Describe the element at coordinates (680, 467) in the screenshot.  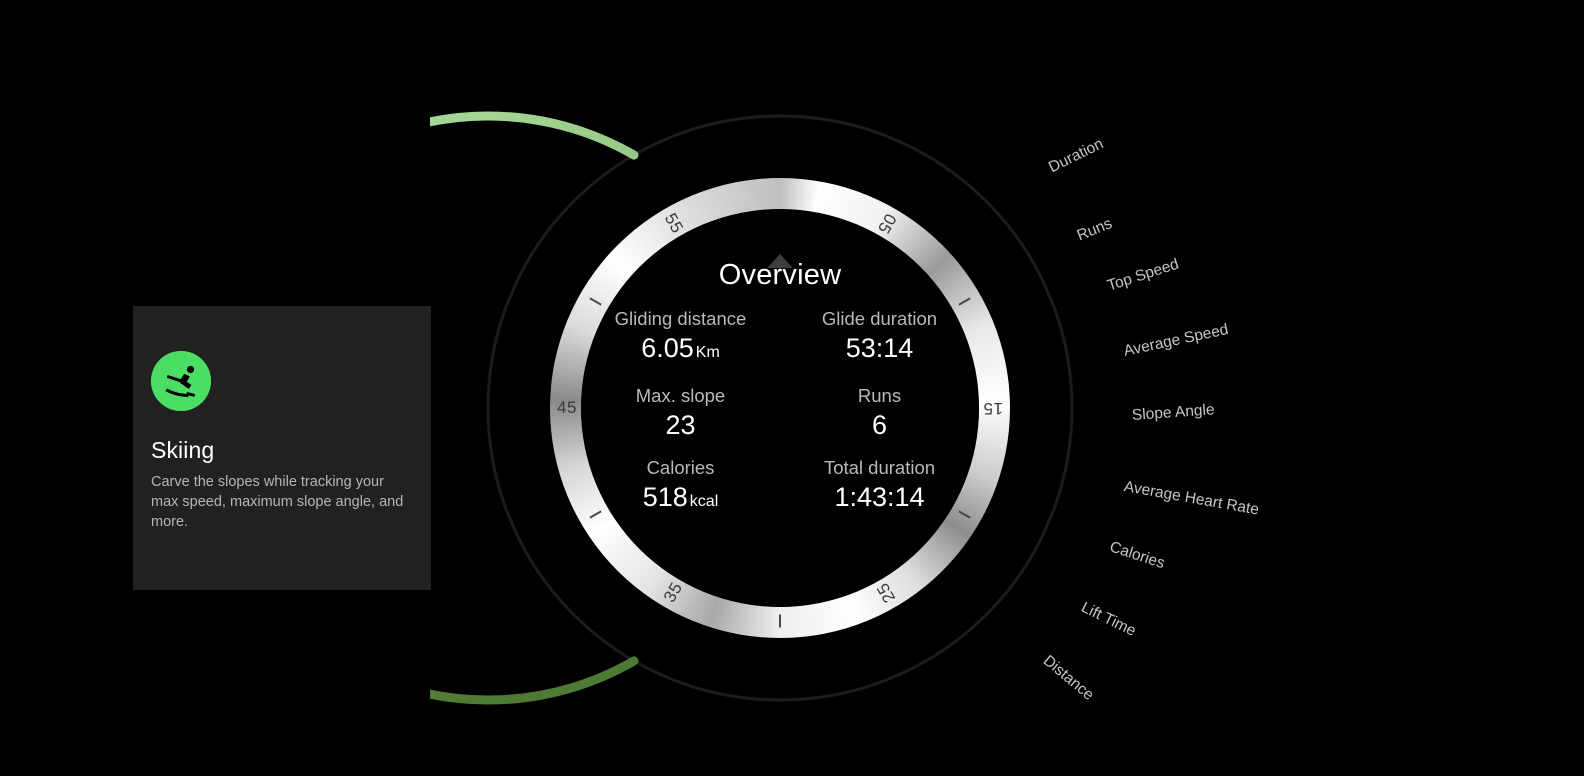
I see `metric-label: Calories` at that location.